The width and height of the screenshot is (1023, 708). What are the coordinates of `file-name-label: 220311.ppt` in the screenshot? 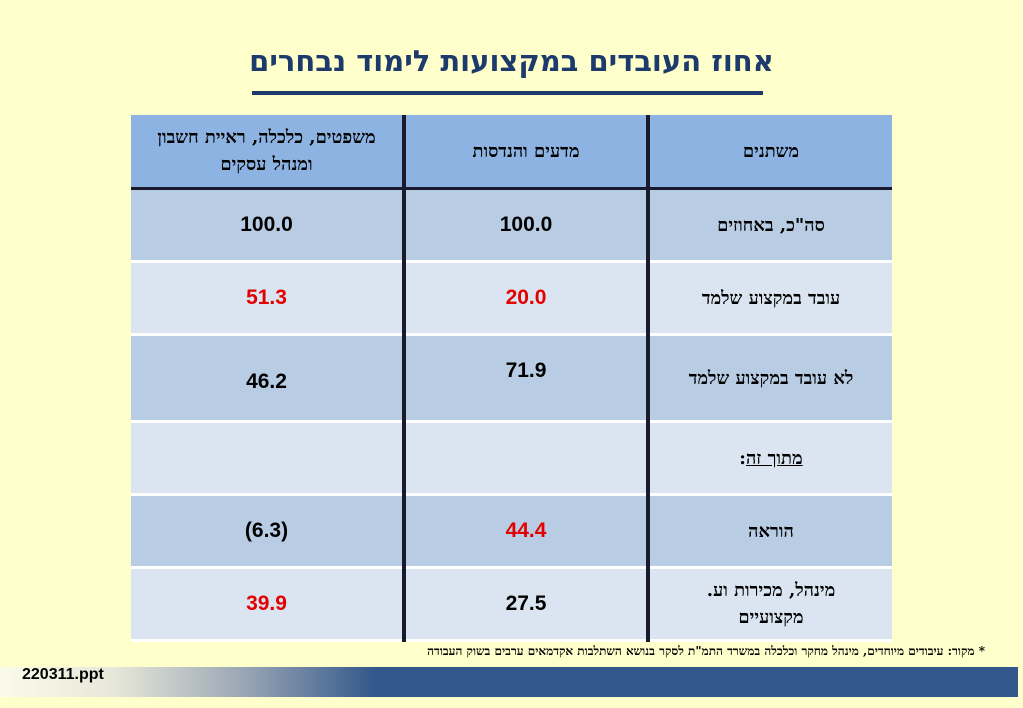 It's located at (63, 674).